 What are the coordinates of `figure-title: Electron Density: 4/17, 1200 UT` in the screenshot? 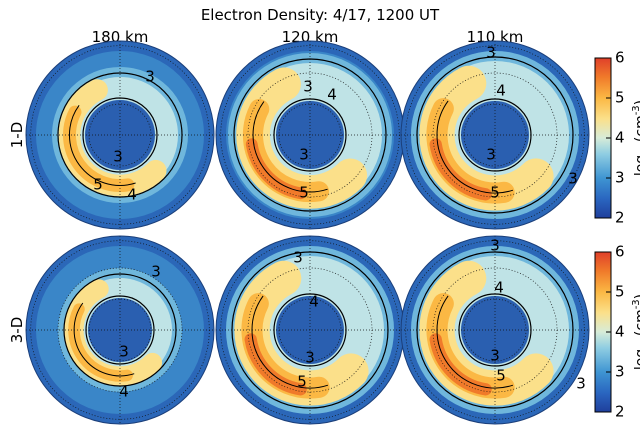 It's located at (320, 15).